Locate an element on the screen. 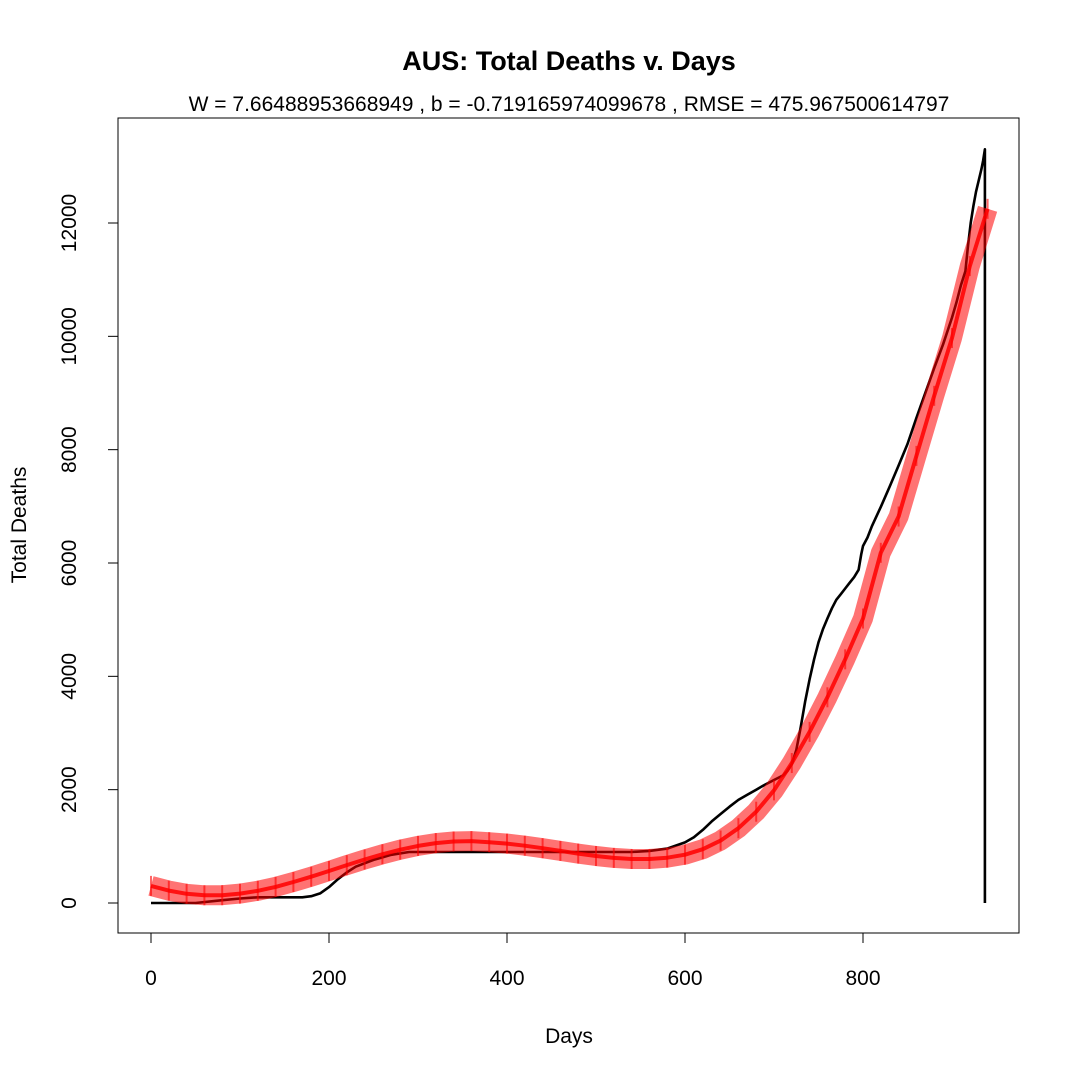 The image size is (1080, 1080). y-tick-label: 10000 is located at coordinates (69, 336).